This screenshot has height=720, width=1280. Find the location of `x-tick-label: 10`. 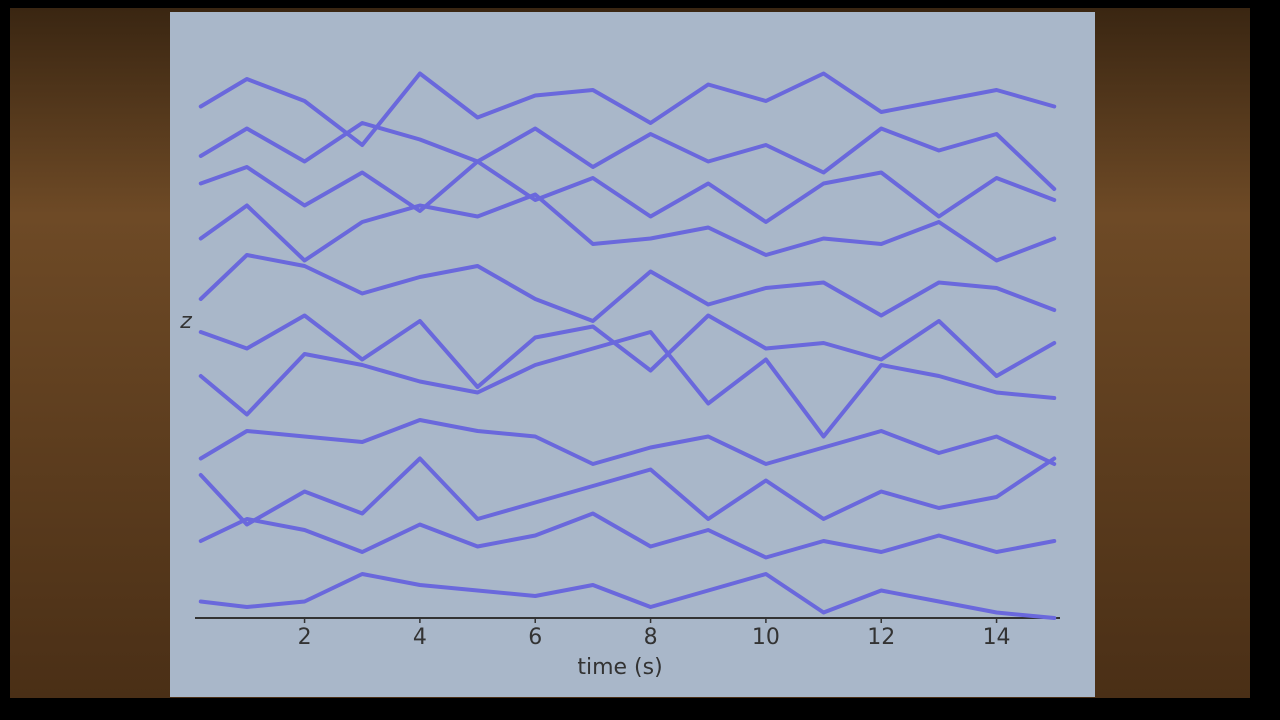

x-tick-label: 10 is located at coordinates (766, 637).